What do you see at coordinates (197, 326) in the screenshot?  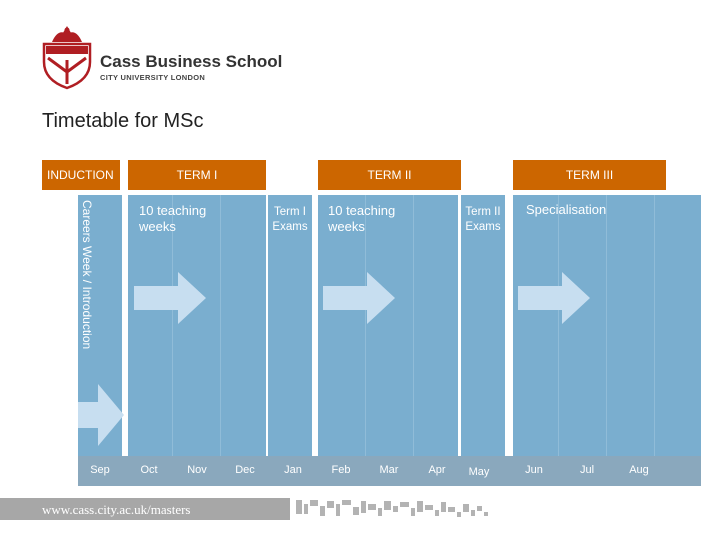 I see `term1-teaching-column` at bounding box center [197, 326].